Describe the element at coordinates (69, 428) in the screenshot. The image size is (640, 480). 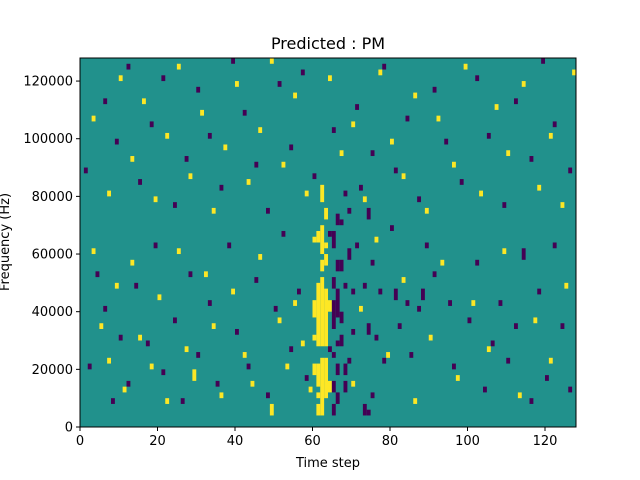
I see `y-tick-label: 0` at that location.